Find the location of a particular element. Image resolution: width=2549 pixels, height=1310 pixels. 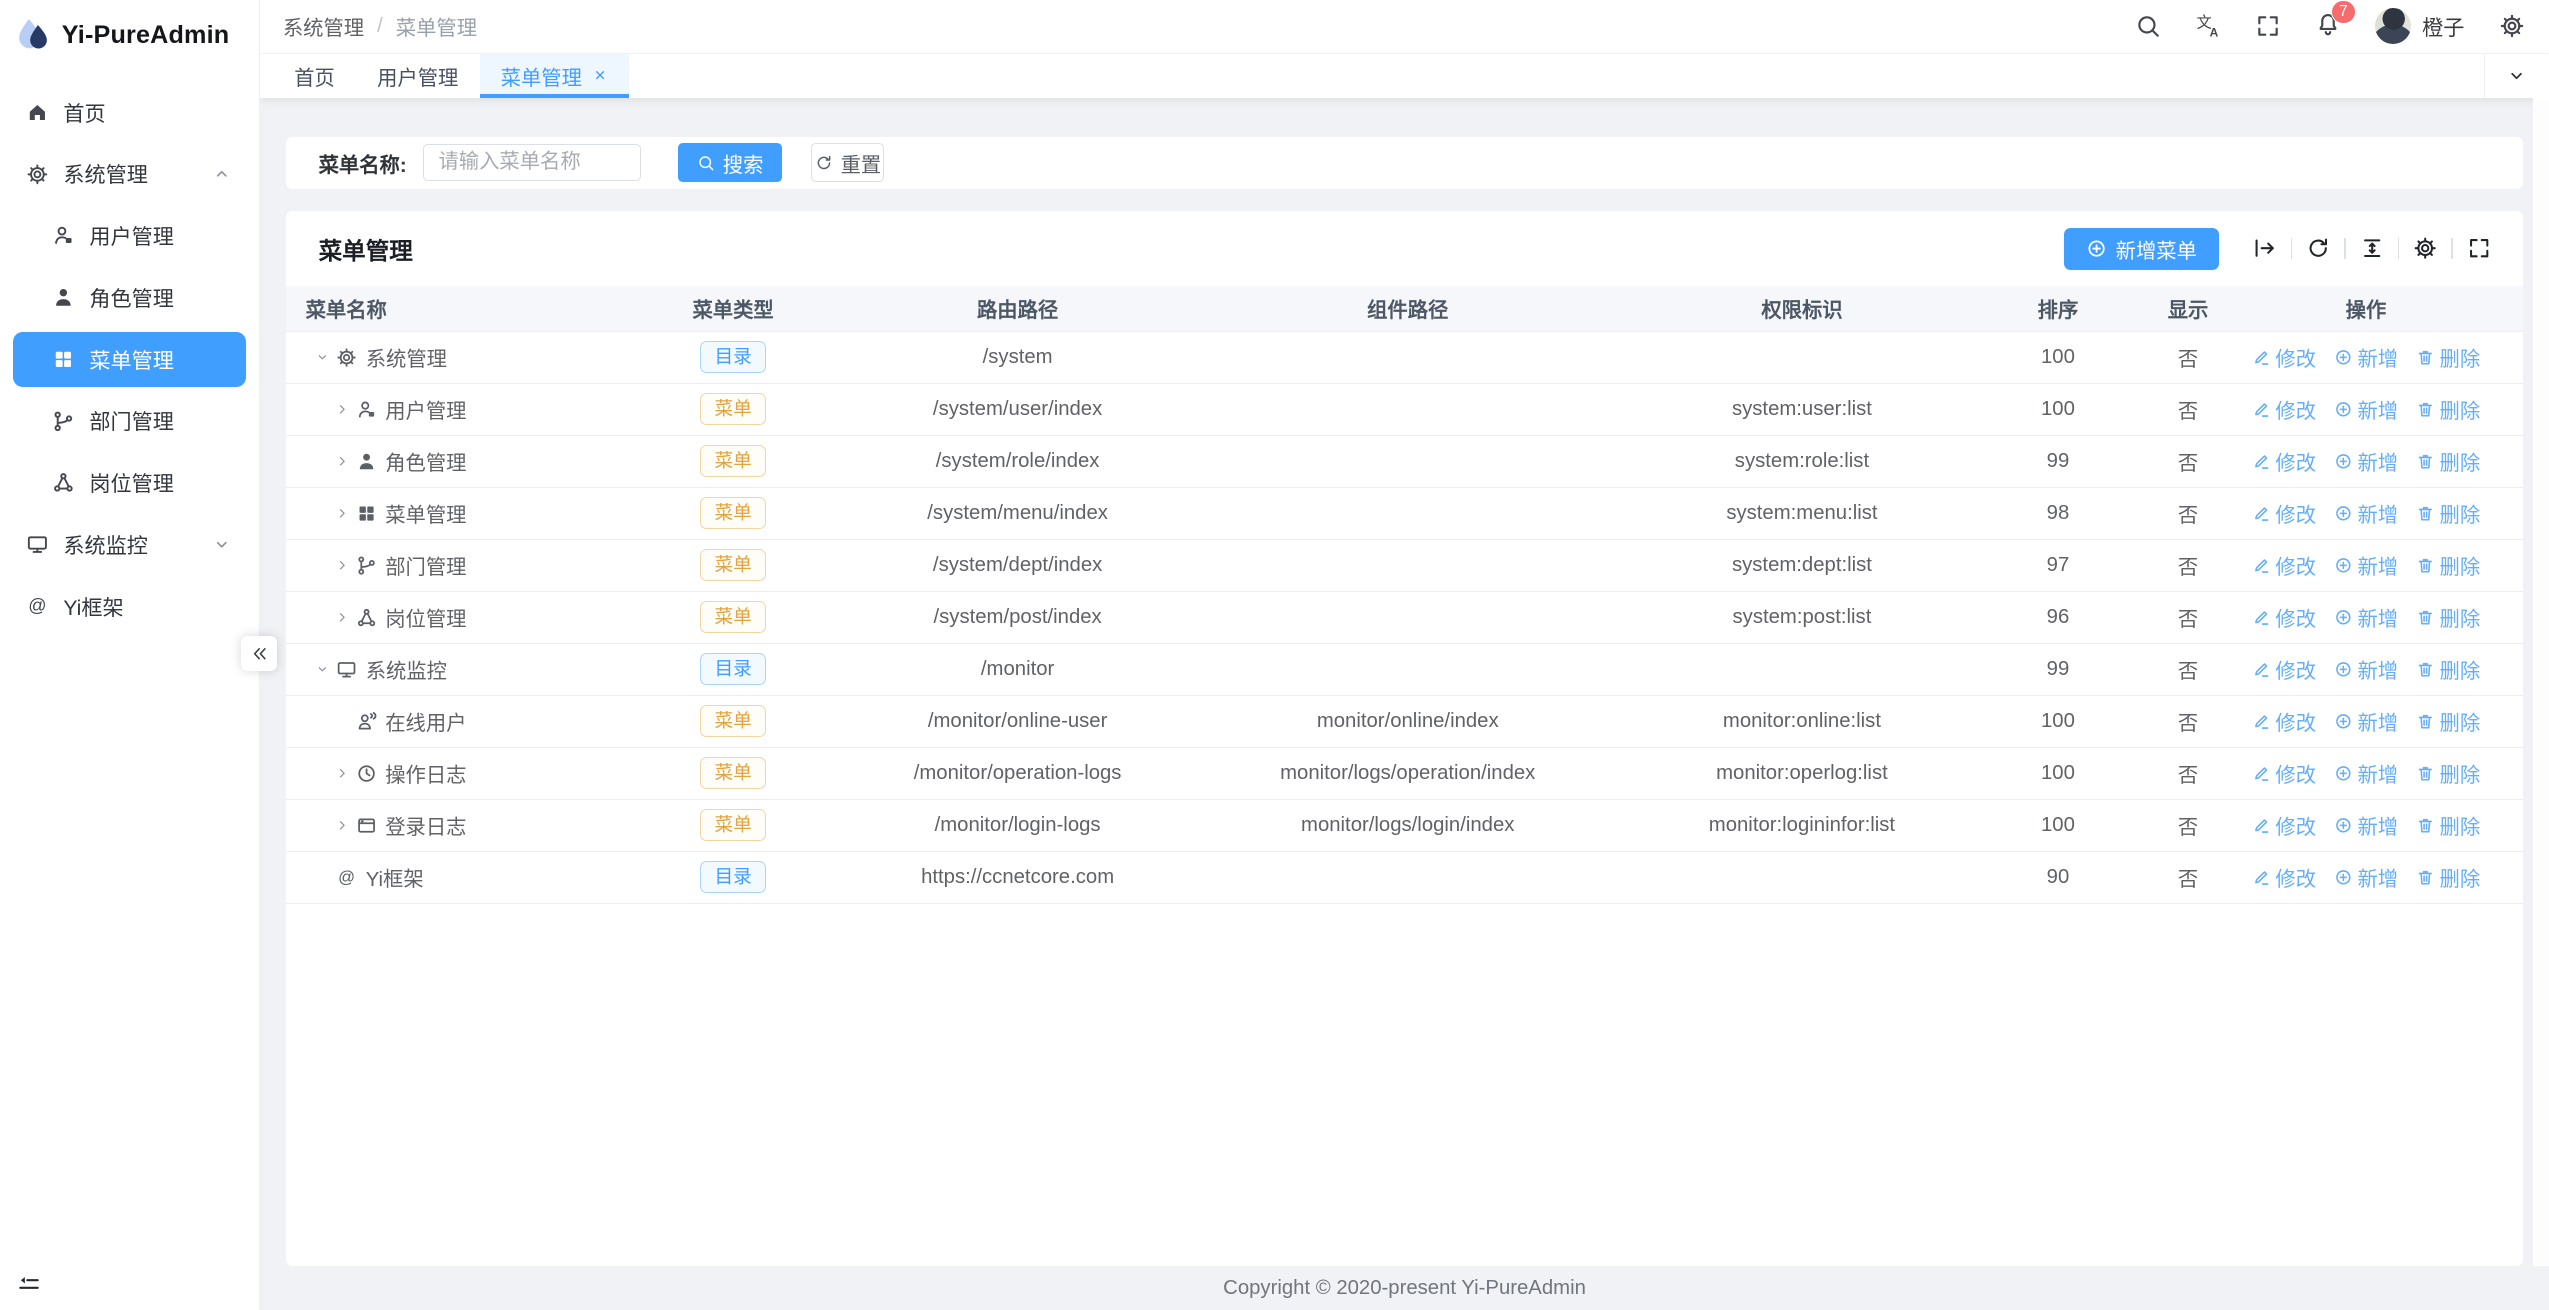

toolbar-divider is located at coordinates (2452, 249).